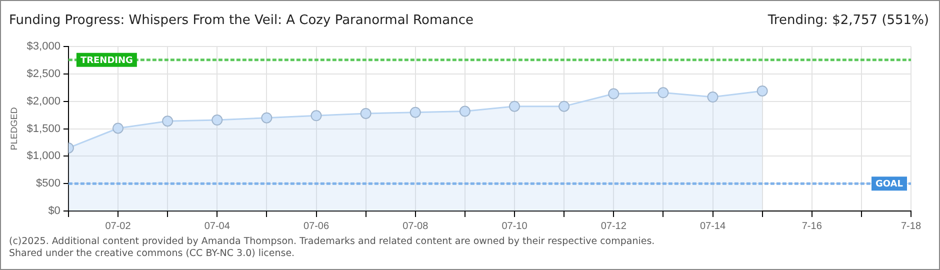 This screenshot has height=270, width=940. Describe the element at coordinates (43, 156) in the screenshot. I see `y-tick-label: $1,000` at that location.